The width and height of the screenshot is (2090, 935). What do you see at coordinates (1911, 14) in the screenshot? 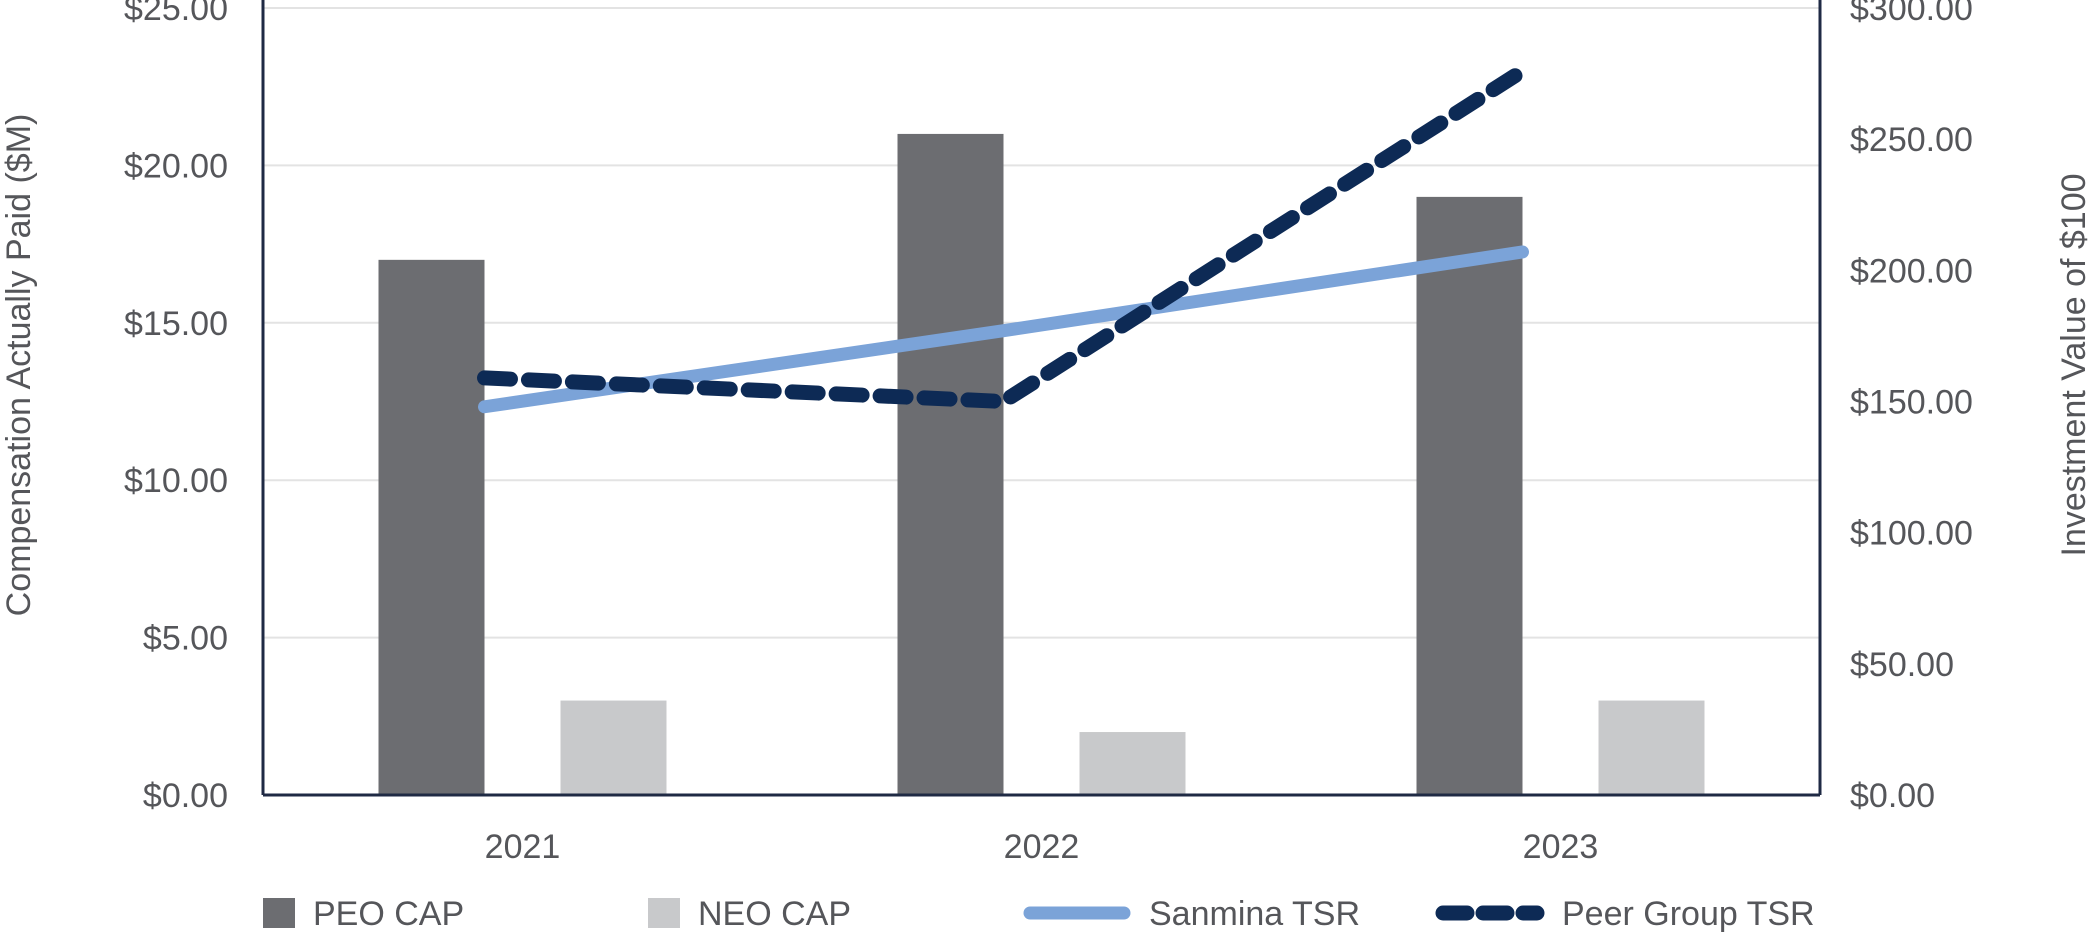
I see `right-tick-label: $300.00` at bounding box center [1911, 14].